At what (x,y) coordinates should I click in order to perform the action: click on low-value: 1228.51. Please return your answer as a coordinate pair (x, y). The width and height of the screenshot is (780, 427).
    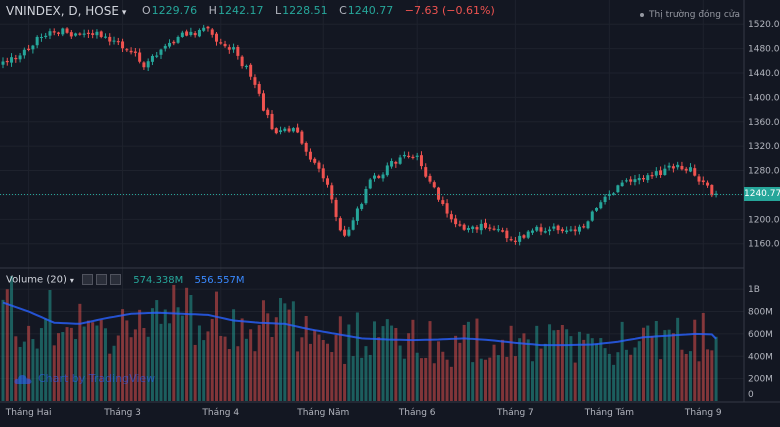
    Looking at the image, I should click on (305, 10).